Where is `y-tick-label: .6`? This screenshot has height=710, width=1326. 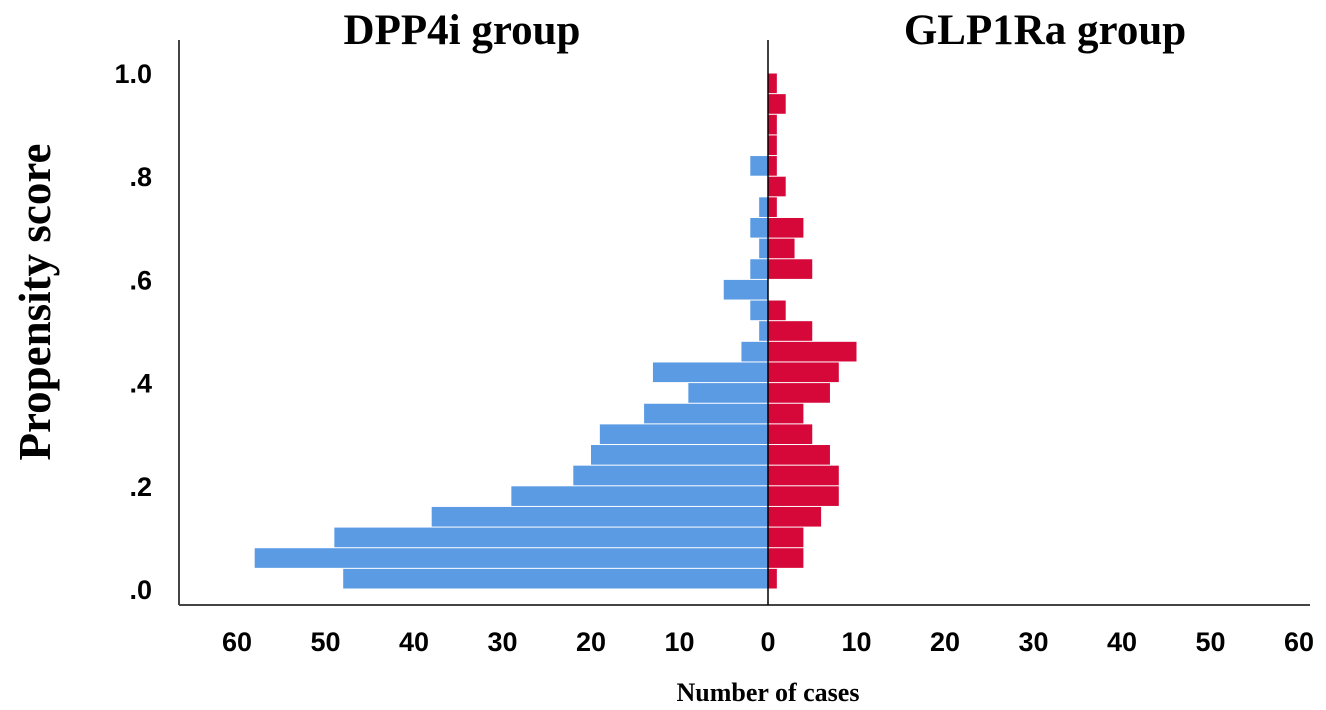
y-tick-label: .6 is located at coordinates (140, 280).